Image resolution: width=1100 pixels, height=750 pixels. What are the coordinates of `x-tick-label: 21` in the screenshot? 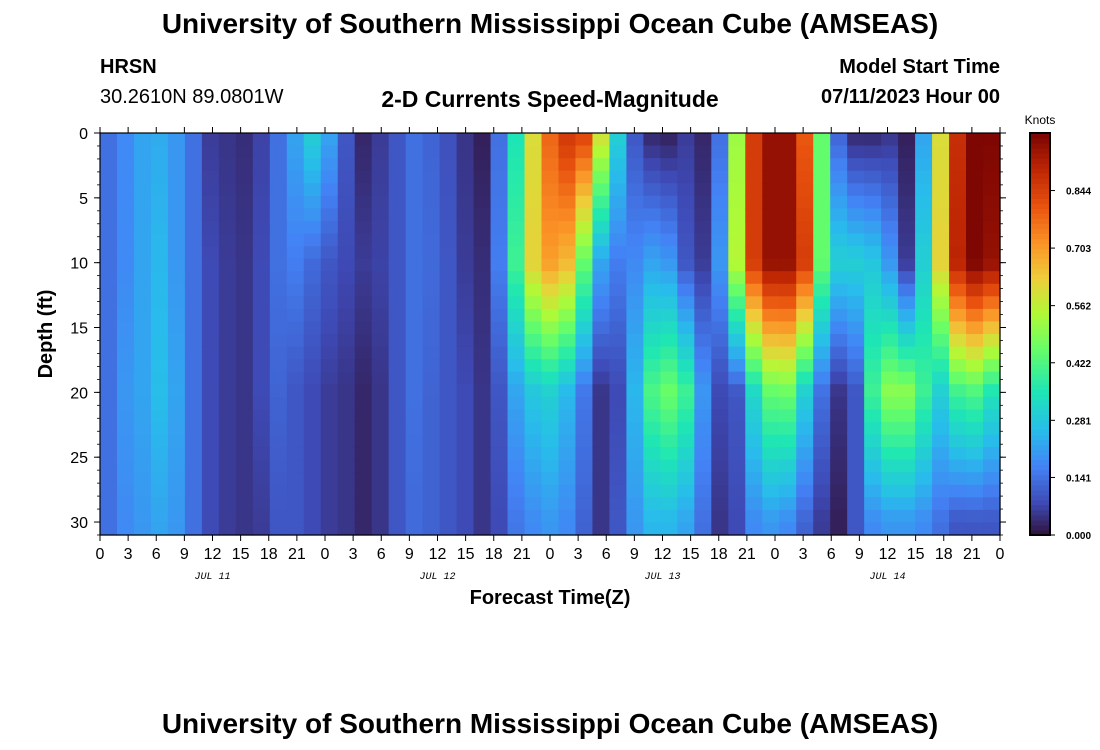 It's located at (747, 554).